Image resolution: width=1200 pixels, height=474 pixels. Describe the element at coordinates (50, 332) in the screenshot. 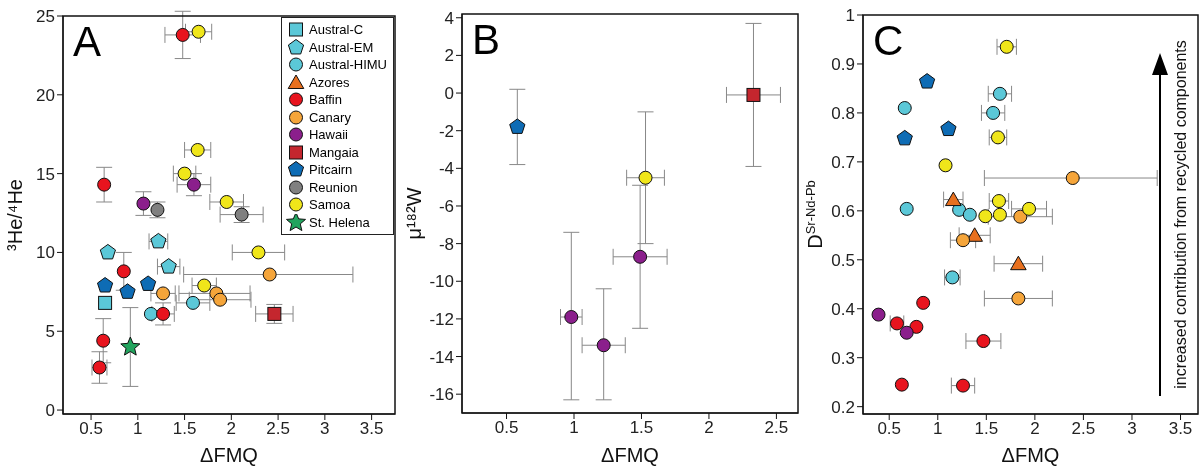

I see `y-tick-label: 5` at that location.